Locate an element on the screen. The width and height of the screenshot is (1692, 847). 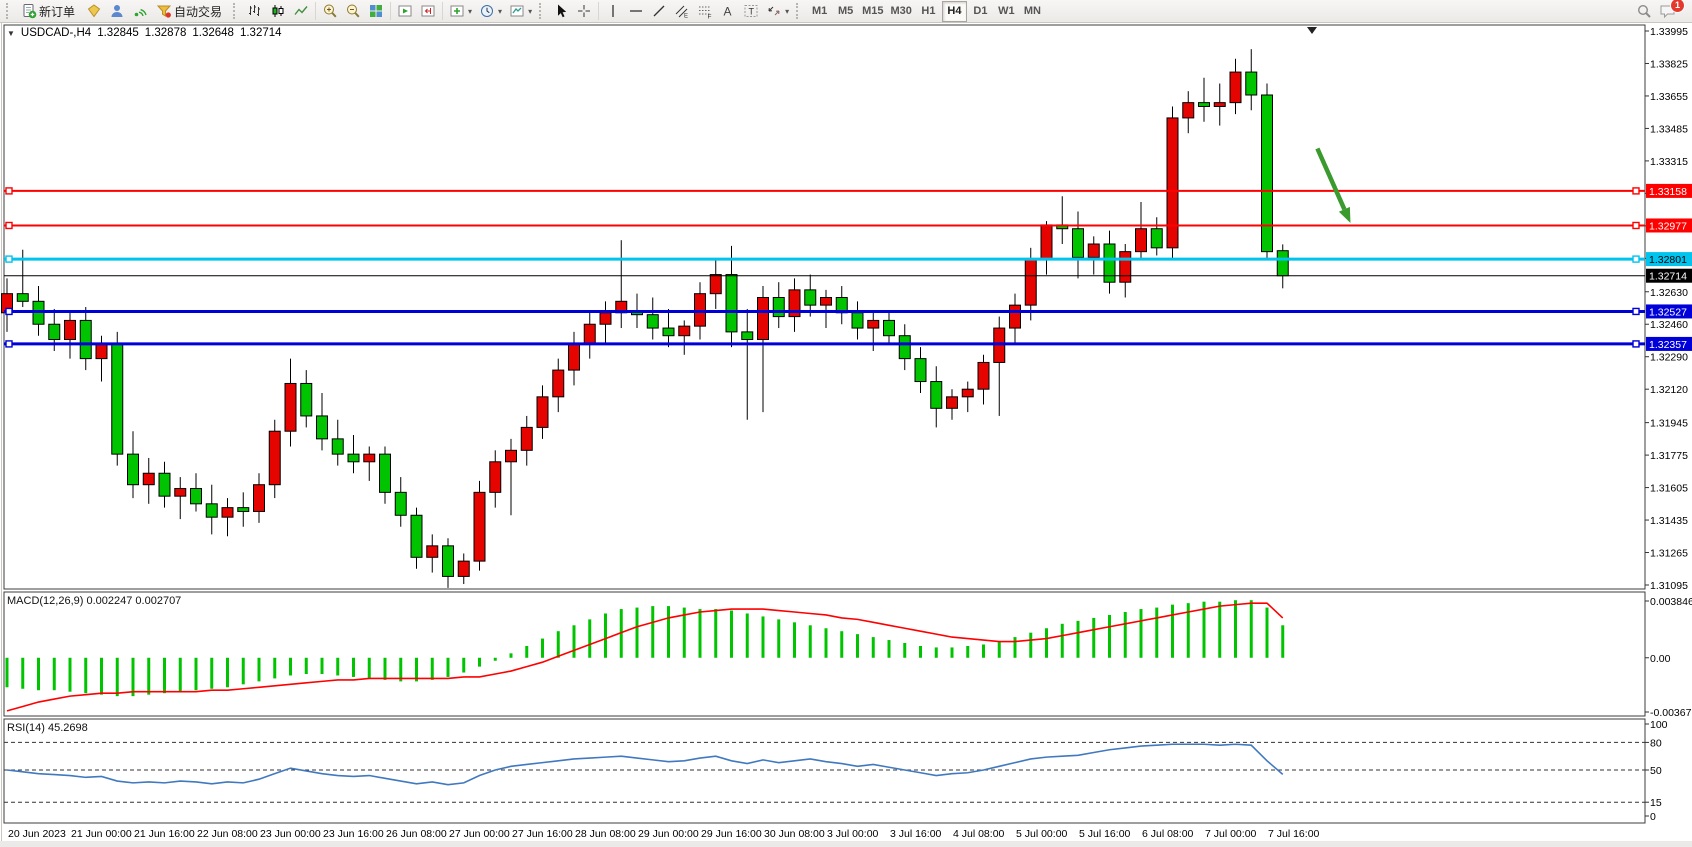
channel-button: E is located at coordinates (682, 11).